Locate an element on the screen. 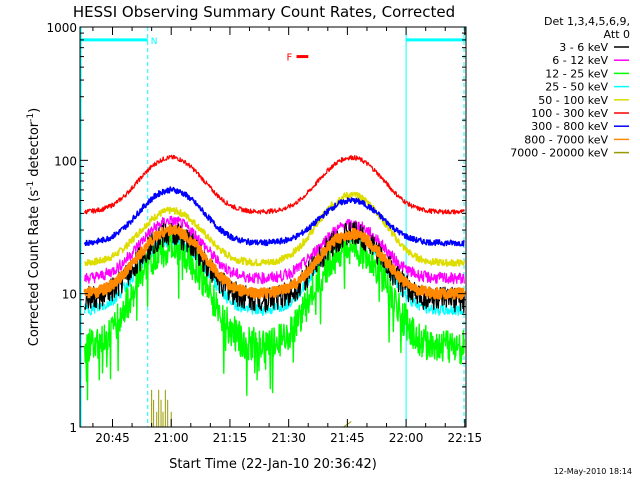  x-tick-label: 22:15 is located at coordinates (465, 438).